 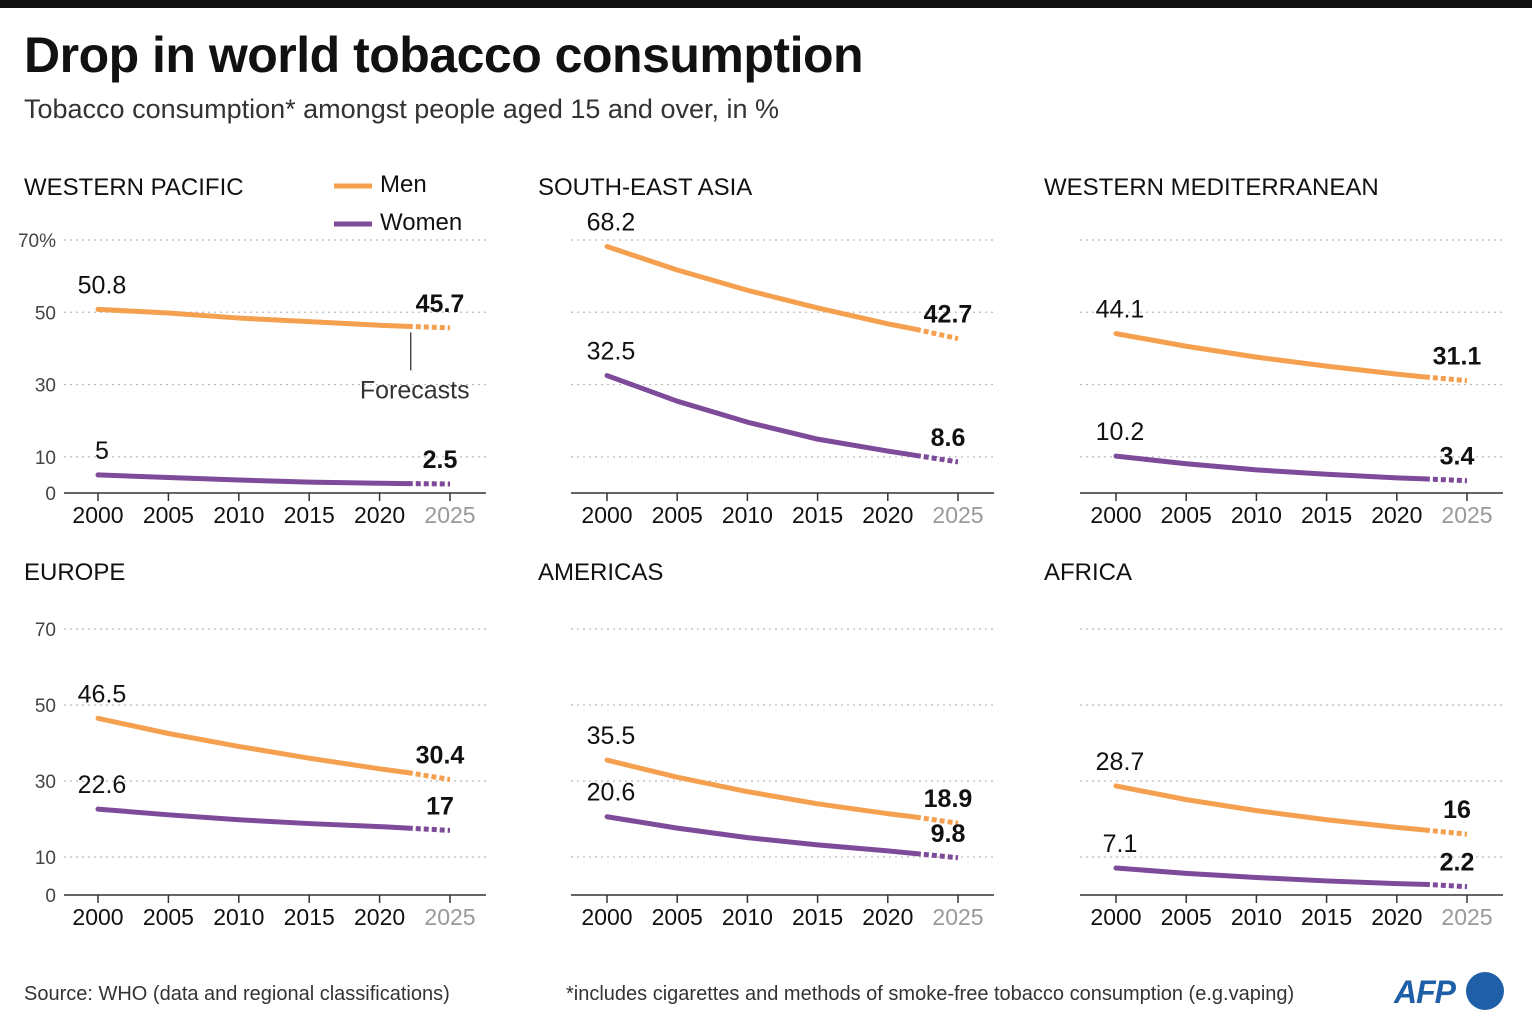 What do you see at coordinates (1088, 572) in the screenshot?
I see `region-title: AFRICA` at bounding box center [1088, 572].